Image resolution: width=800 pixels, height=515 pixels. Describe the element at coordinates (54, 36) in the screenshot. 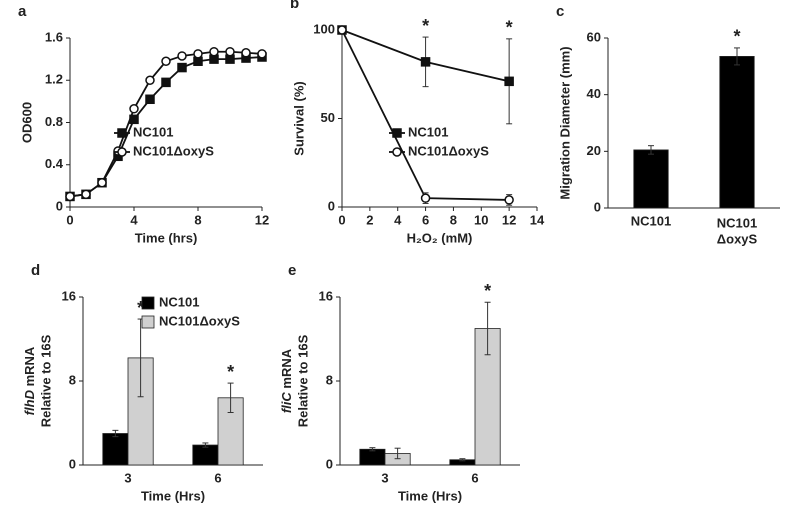

I see `y-tick-label: 1.6` at that location.